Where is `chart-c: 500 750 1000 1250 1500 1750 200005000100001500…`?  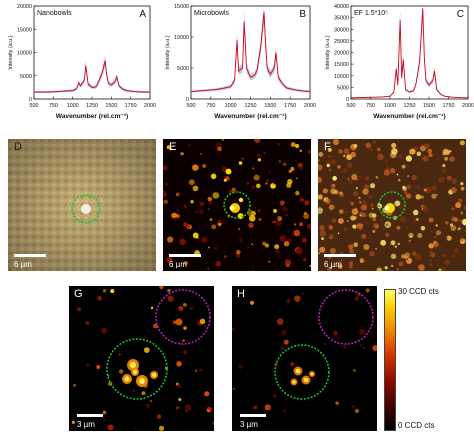 chart-c: 500 750 1000 1250 1500 1750 200005000100001500… is located at coordinates (399, 62).